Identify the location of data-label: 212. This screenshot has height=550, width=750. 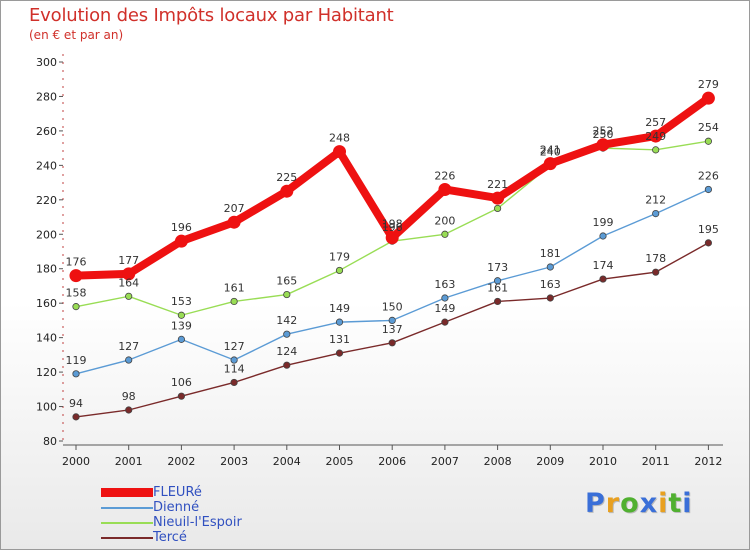
(655, 200).